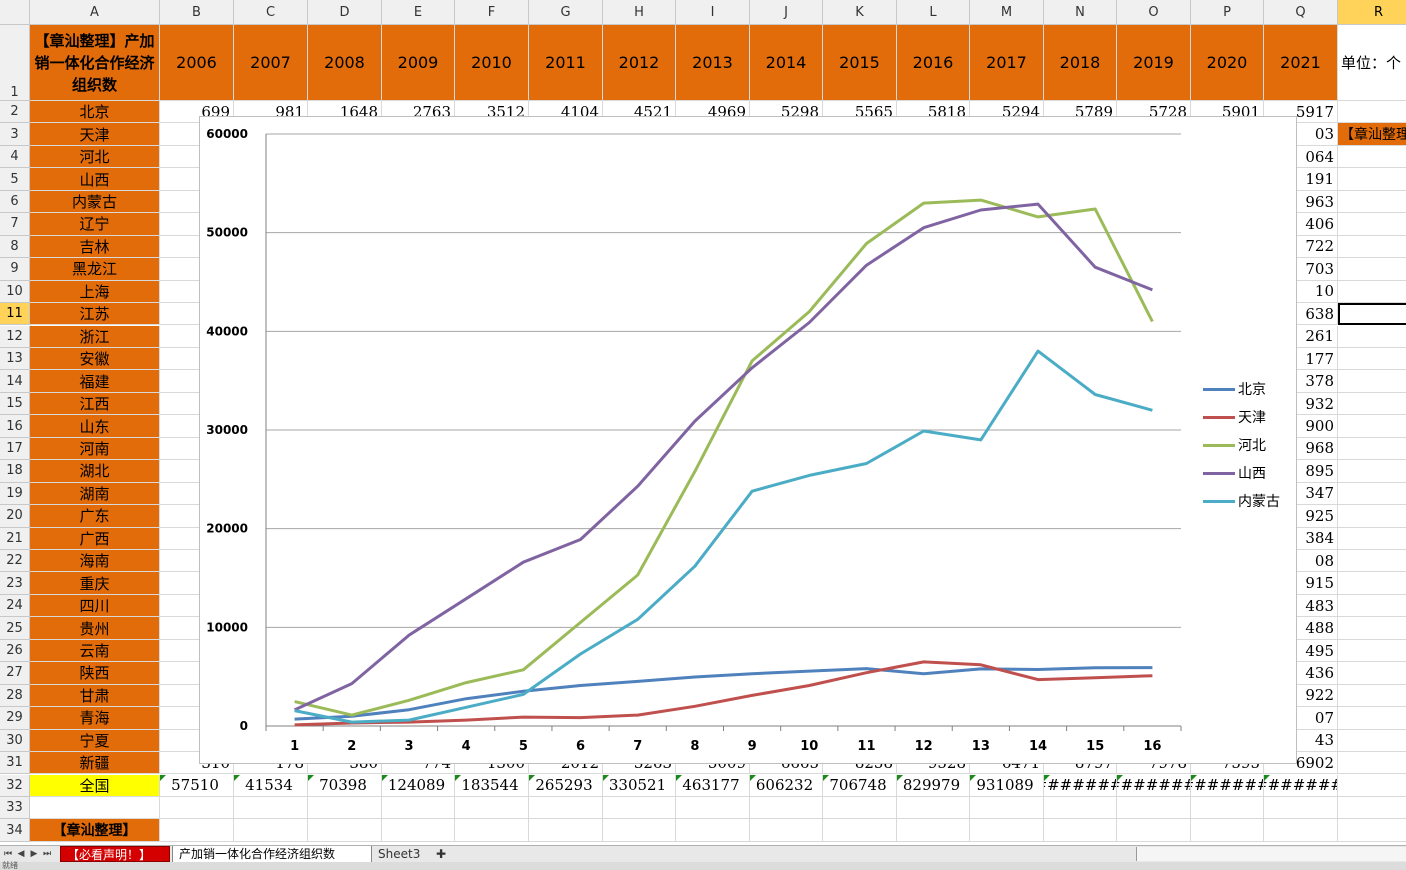 The width and height of the screenshot is (1406, 870). Describe the element at coordinates (1080, 63) in the screenshot. I see `year-header-cell: 2018` at that location.